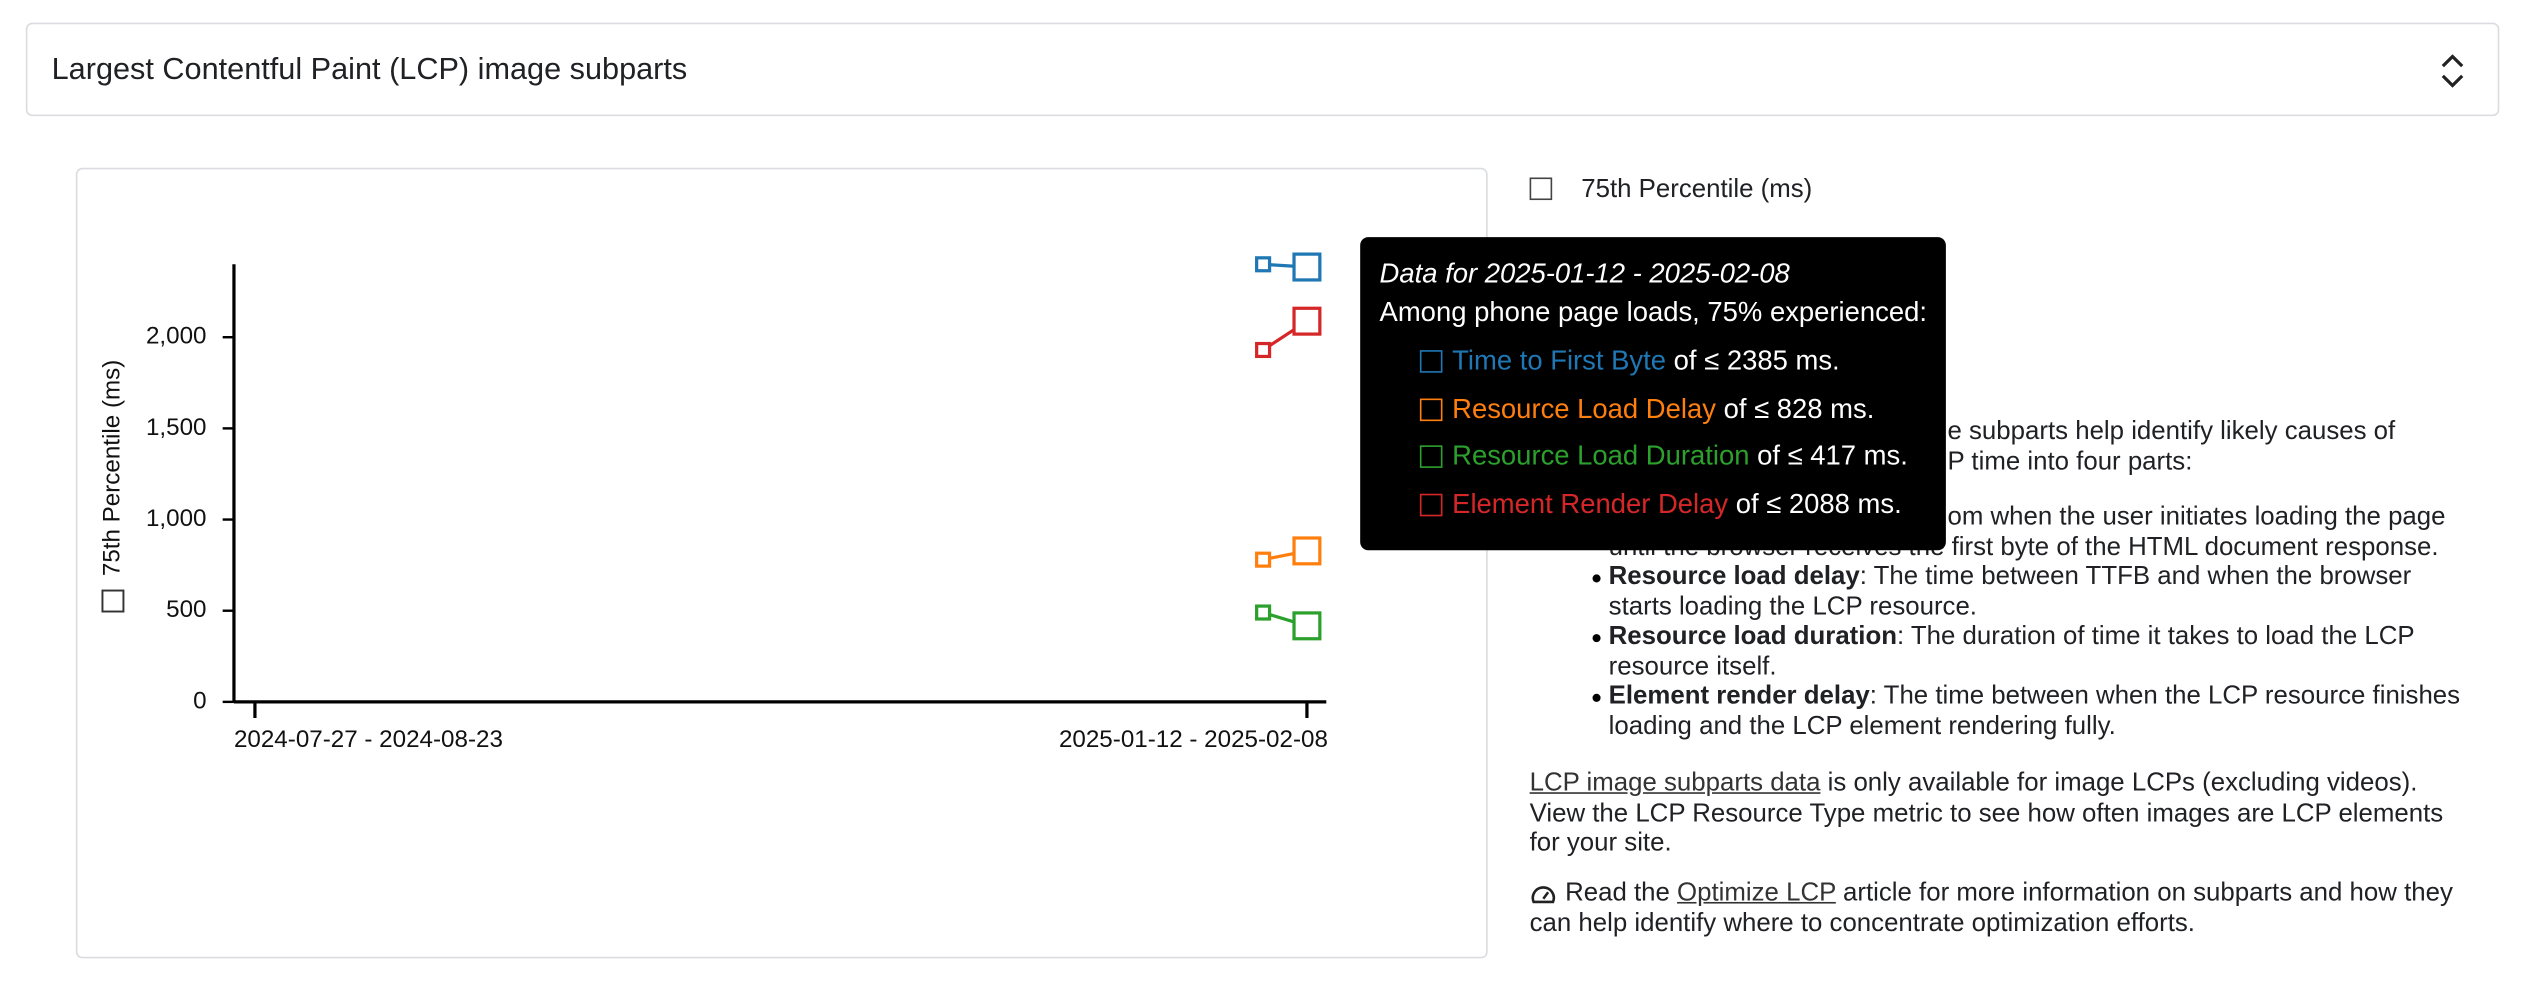 This screenshot has width=2530, height=984. I want to click on y-tick-label: 1,500, so click(176, 427).